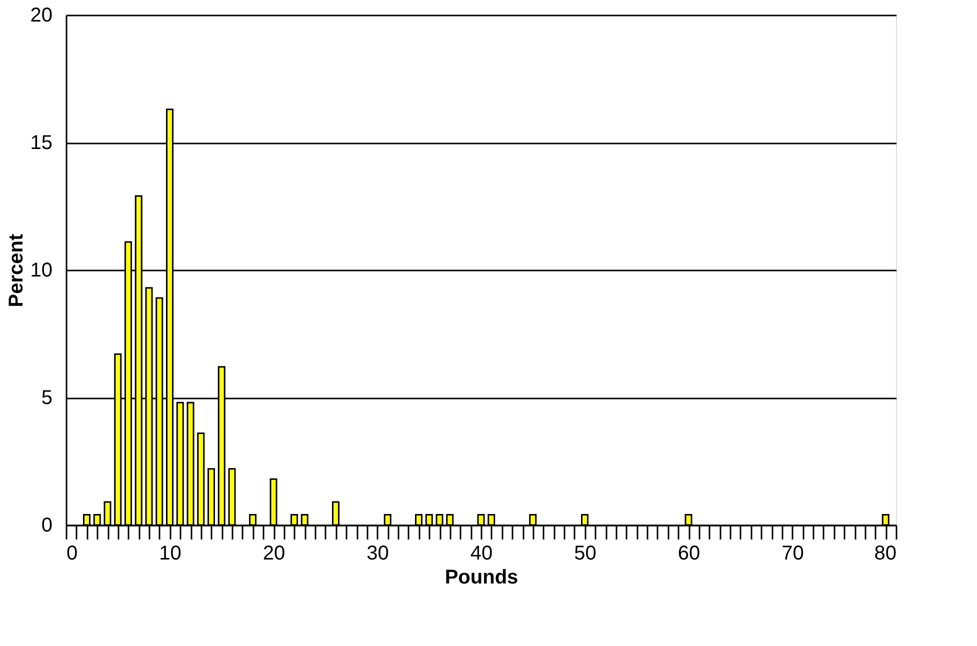 The height and width of the screenshot is (646, 977). I want to click on x-tick-label: 40, so click(481, 553).